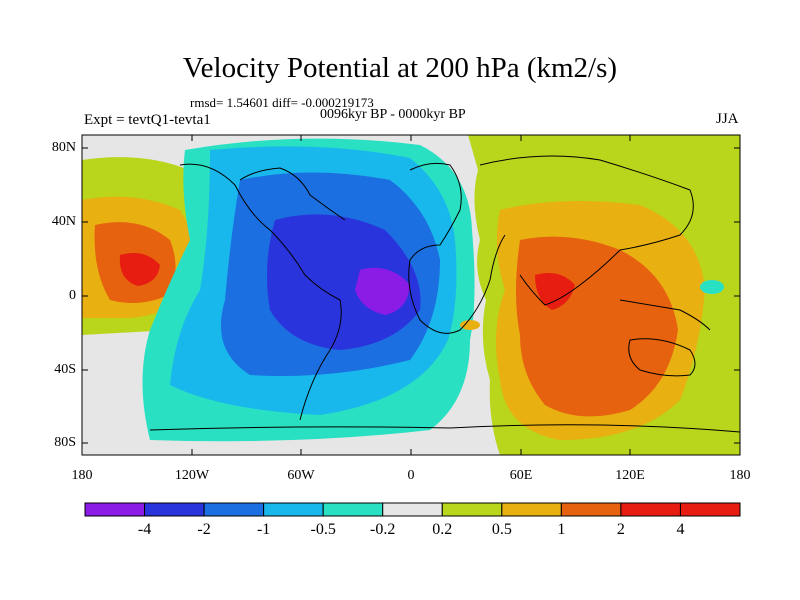 The height and width of the screenshot is (600, 800). Describe the element at coordinates (63, 221) in the screenshot. I see `lat-label: 40N` at that location.